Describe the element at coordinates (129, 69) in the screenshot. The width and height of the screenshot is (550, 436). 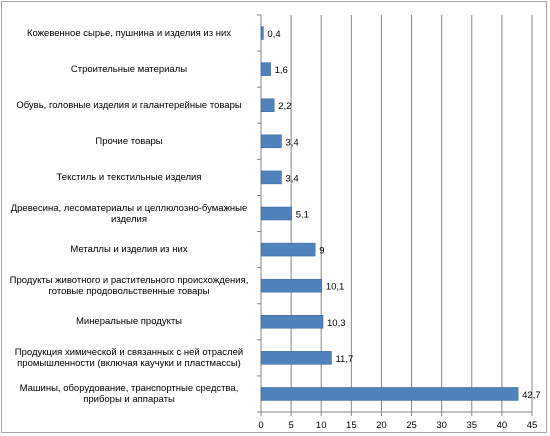
I see `category-label: Строительные материалы` at that location.